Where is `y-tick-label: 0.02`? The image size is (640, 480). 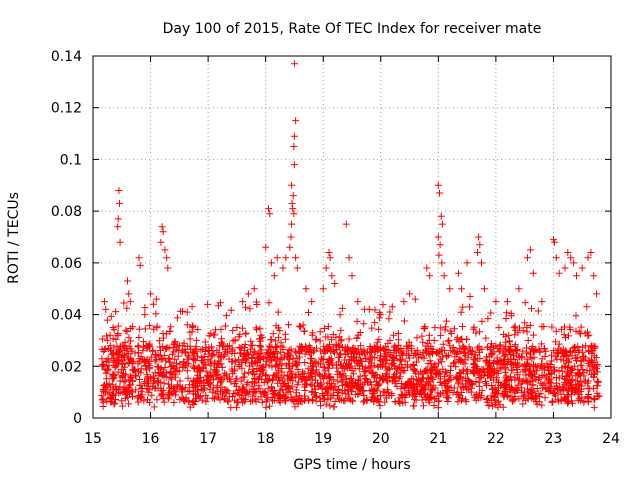
y-tick-label: 0.02 is located at coordinates (66, 367).